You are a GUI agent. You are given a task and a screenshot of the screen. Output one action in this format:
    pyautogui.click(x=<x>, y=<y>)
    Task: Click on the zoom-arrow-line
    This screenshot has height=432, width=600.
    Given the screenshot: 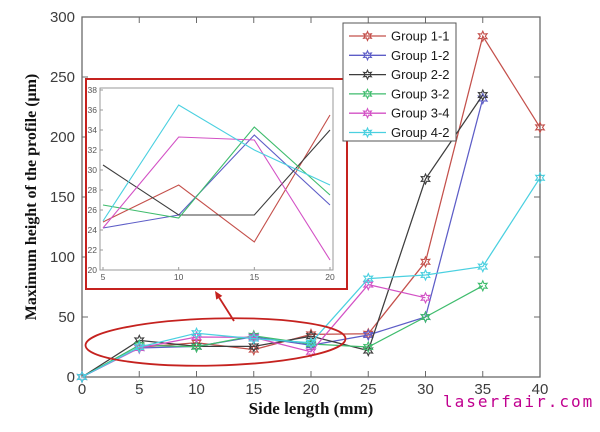 What is the action you would take?
    pyautogui.click(x=226, y=309)
    